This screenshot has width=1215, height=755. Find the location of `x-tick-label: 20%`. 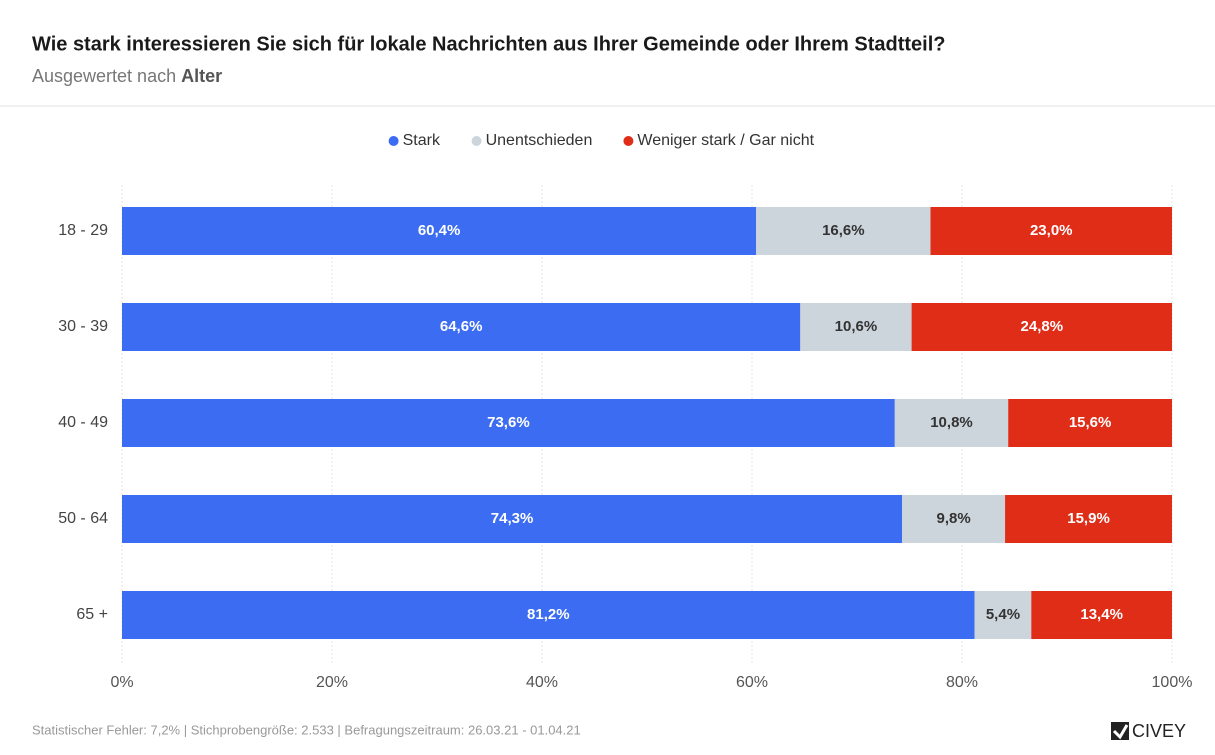

x-tick-label: 20% is located at coordinates (332, 682).